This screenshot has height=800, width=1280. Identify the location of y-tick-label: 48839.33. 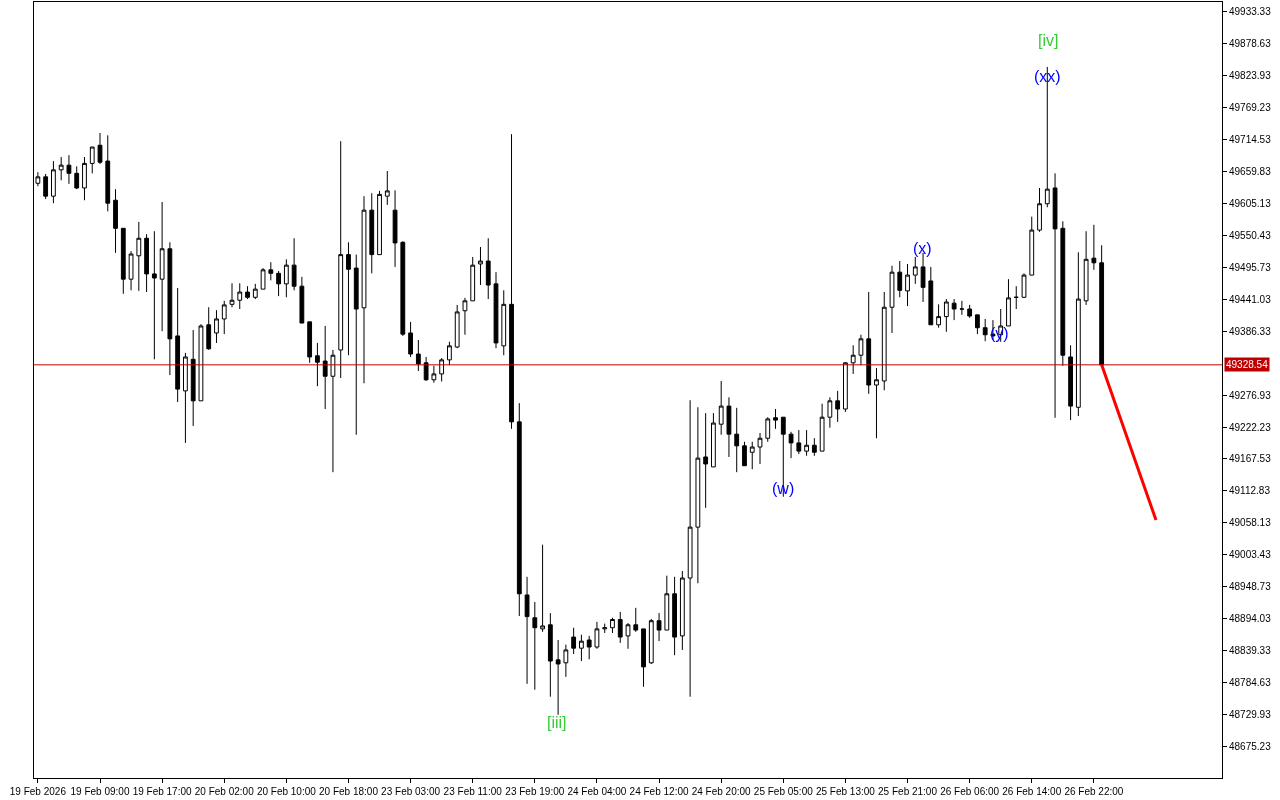
(1250, 651).